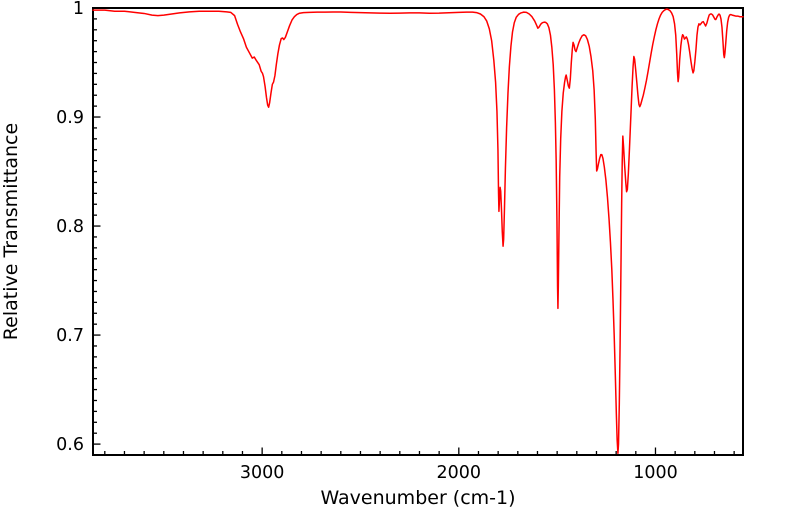  Describe the element at coordinates (70, 118) in the screenshot. I see `y-tick-label: 0.9` at that location.